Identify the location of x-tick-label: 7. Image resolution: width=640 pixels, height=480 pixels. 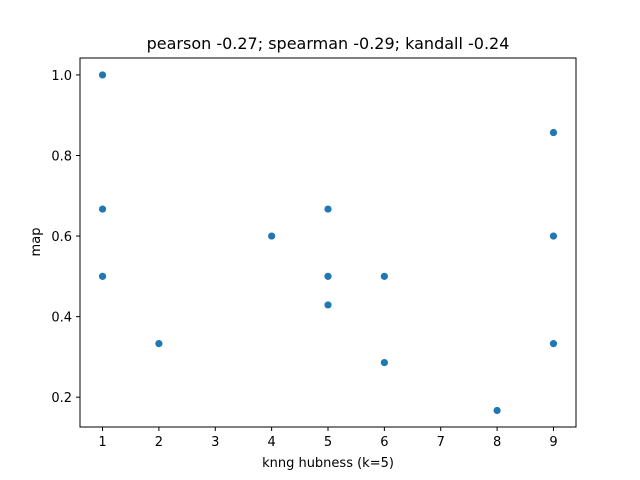
(441, 442).